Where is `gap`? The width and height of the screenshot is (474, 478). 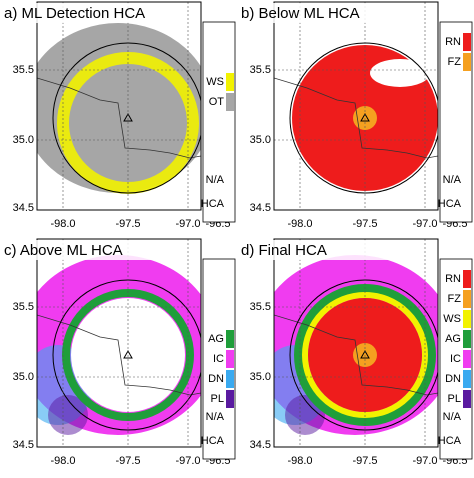 gap is located at coordinates (400, 73).